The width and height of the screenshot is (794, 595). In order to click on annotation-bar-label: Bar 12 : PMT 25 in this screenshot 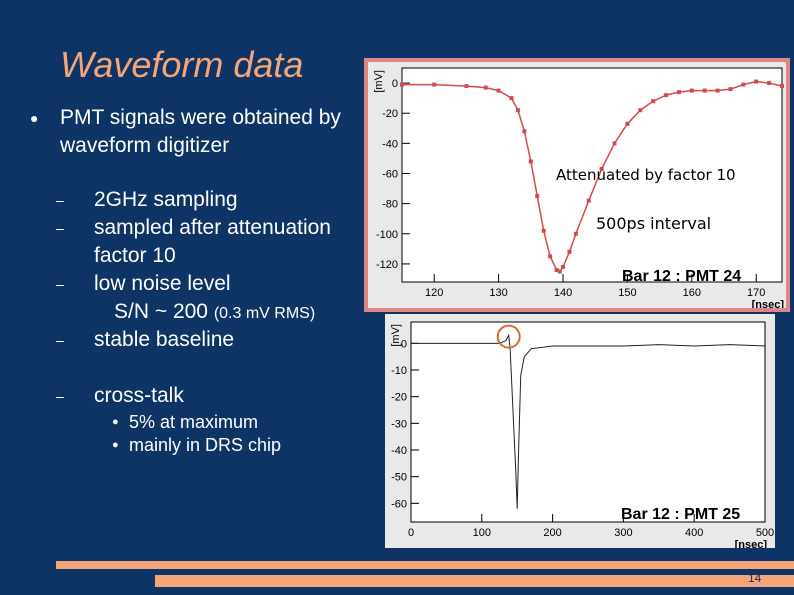, I will do `click(681, 514)`.